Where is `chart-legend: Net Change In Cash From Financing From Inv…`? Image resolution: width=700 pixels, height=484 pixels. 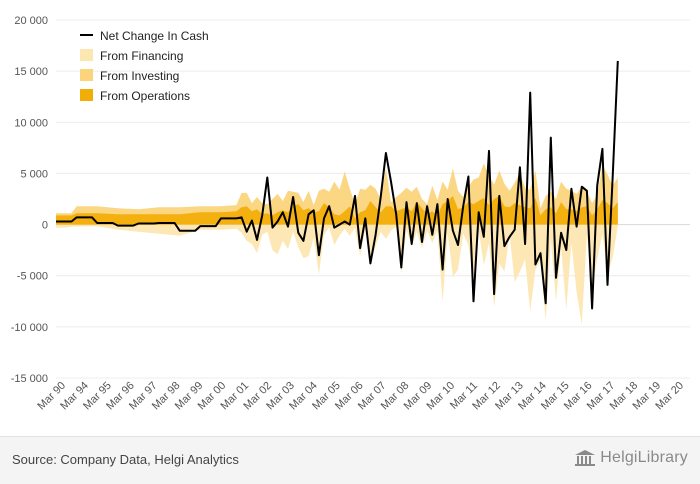 chart-legend: Net Change In Cash From Financing From Inv… is located at coordinates (144, 66).